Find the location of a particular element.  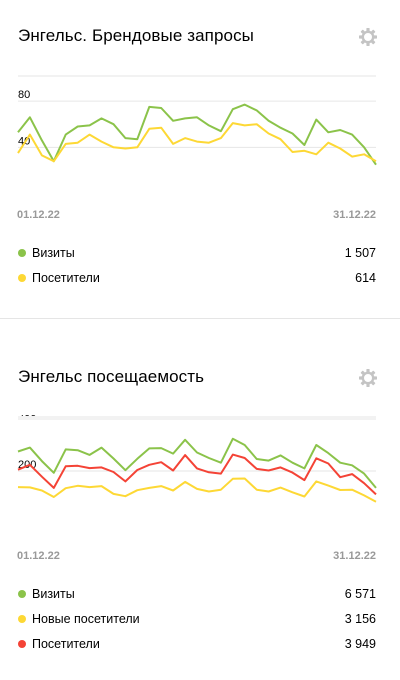

legend-value: 6 571 is located at coordinates (360, 594).